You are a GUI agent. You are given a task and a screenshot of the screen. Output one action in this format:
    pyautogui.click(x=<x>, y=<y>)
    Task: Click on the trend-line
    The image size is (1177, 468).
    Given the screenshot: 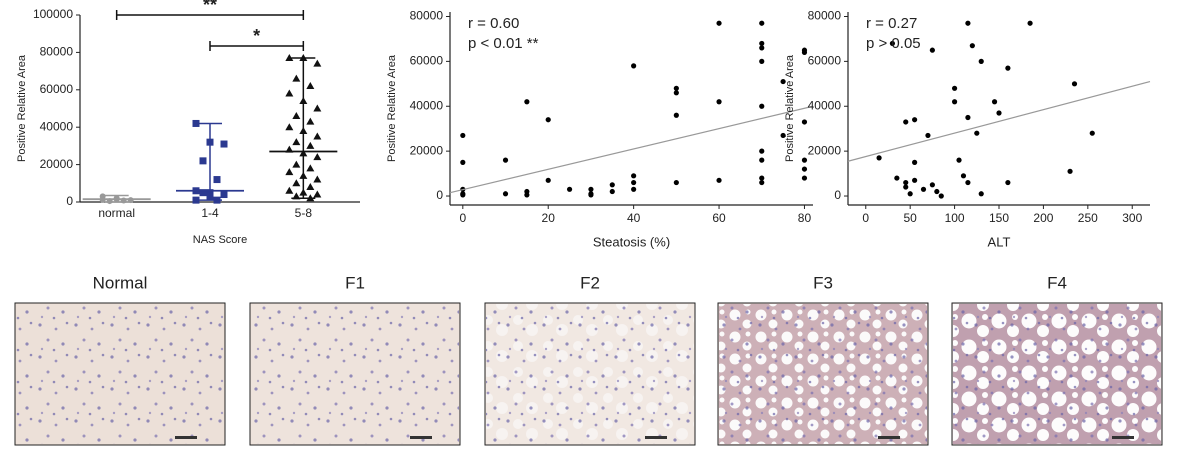 What is the action you would take?
    pyautogui.click(x=999, y=121)
    